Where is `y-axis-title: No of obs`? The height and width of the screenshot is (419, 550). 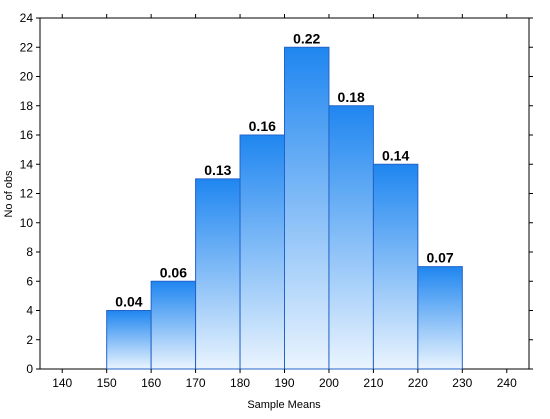
y-axis-title: No of obs is located at coordinates (9, 194).